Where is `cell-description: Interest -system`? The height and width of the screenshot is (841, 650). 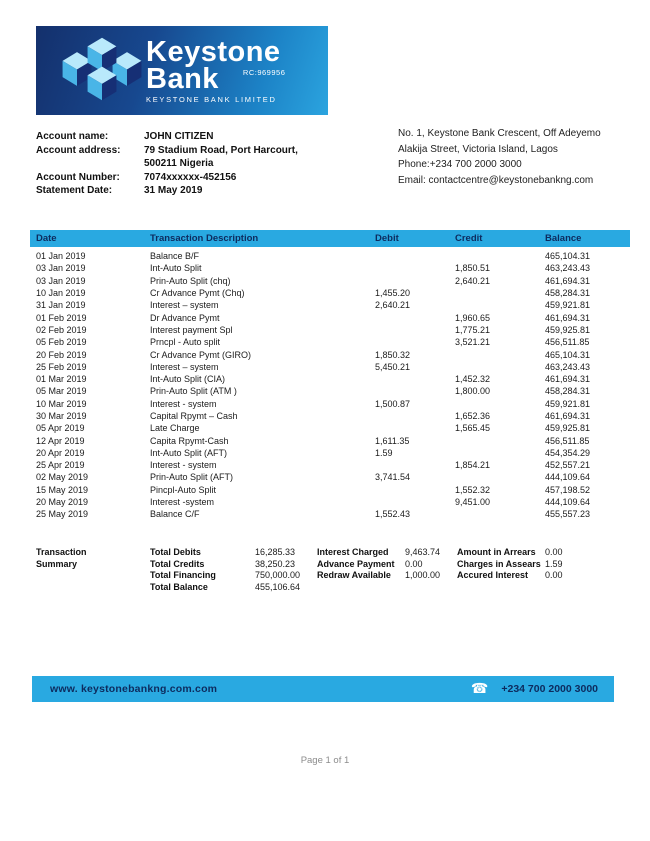 cell-description: Interest -system is located at coordinates (182, 502).